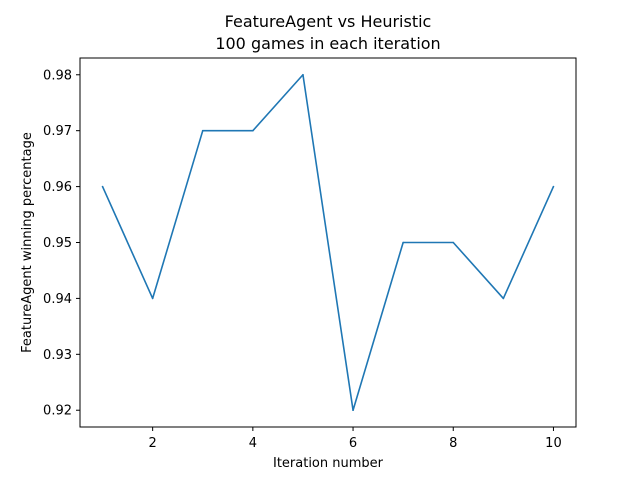 The width and height of the screenshot is (640, 480). I want to click on y-axis-ticks: 0.92 0.93 0.94 0.95 0.96 0.97 0.98, so click(61, 243).